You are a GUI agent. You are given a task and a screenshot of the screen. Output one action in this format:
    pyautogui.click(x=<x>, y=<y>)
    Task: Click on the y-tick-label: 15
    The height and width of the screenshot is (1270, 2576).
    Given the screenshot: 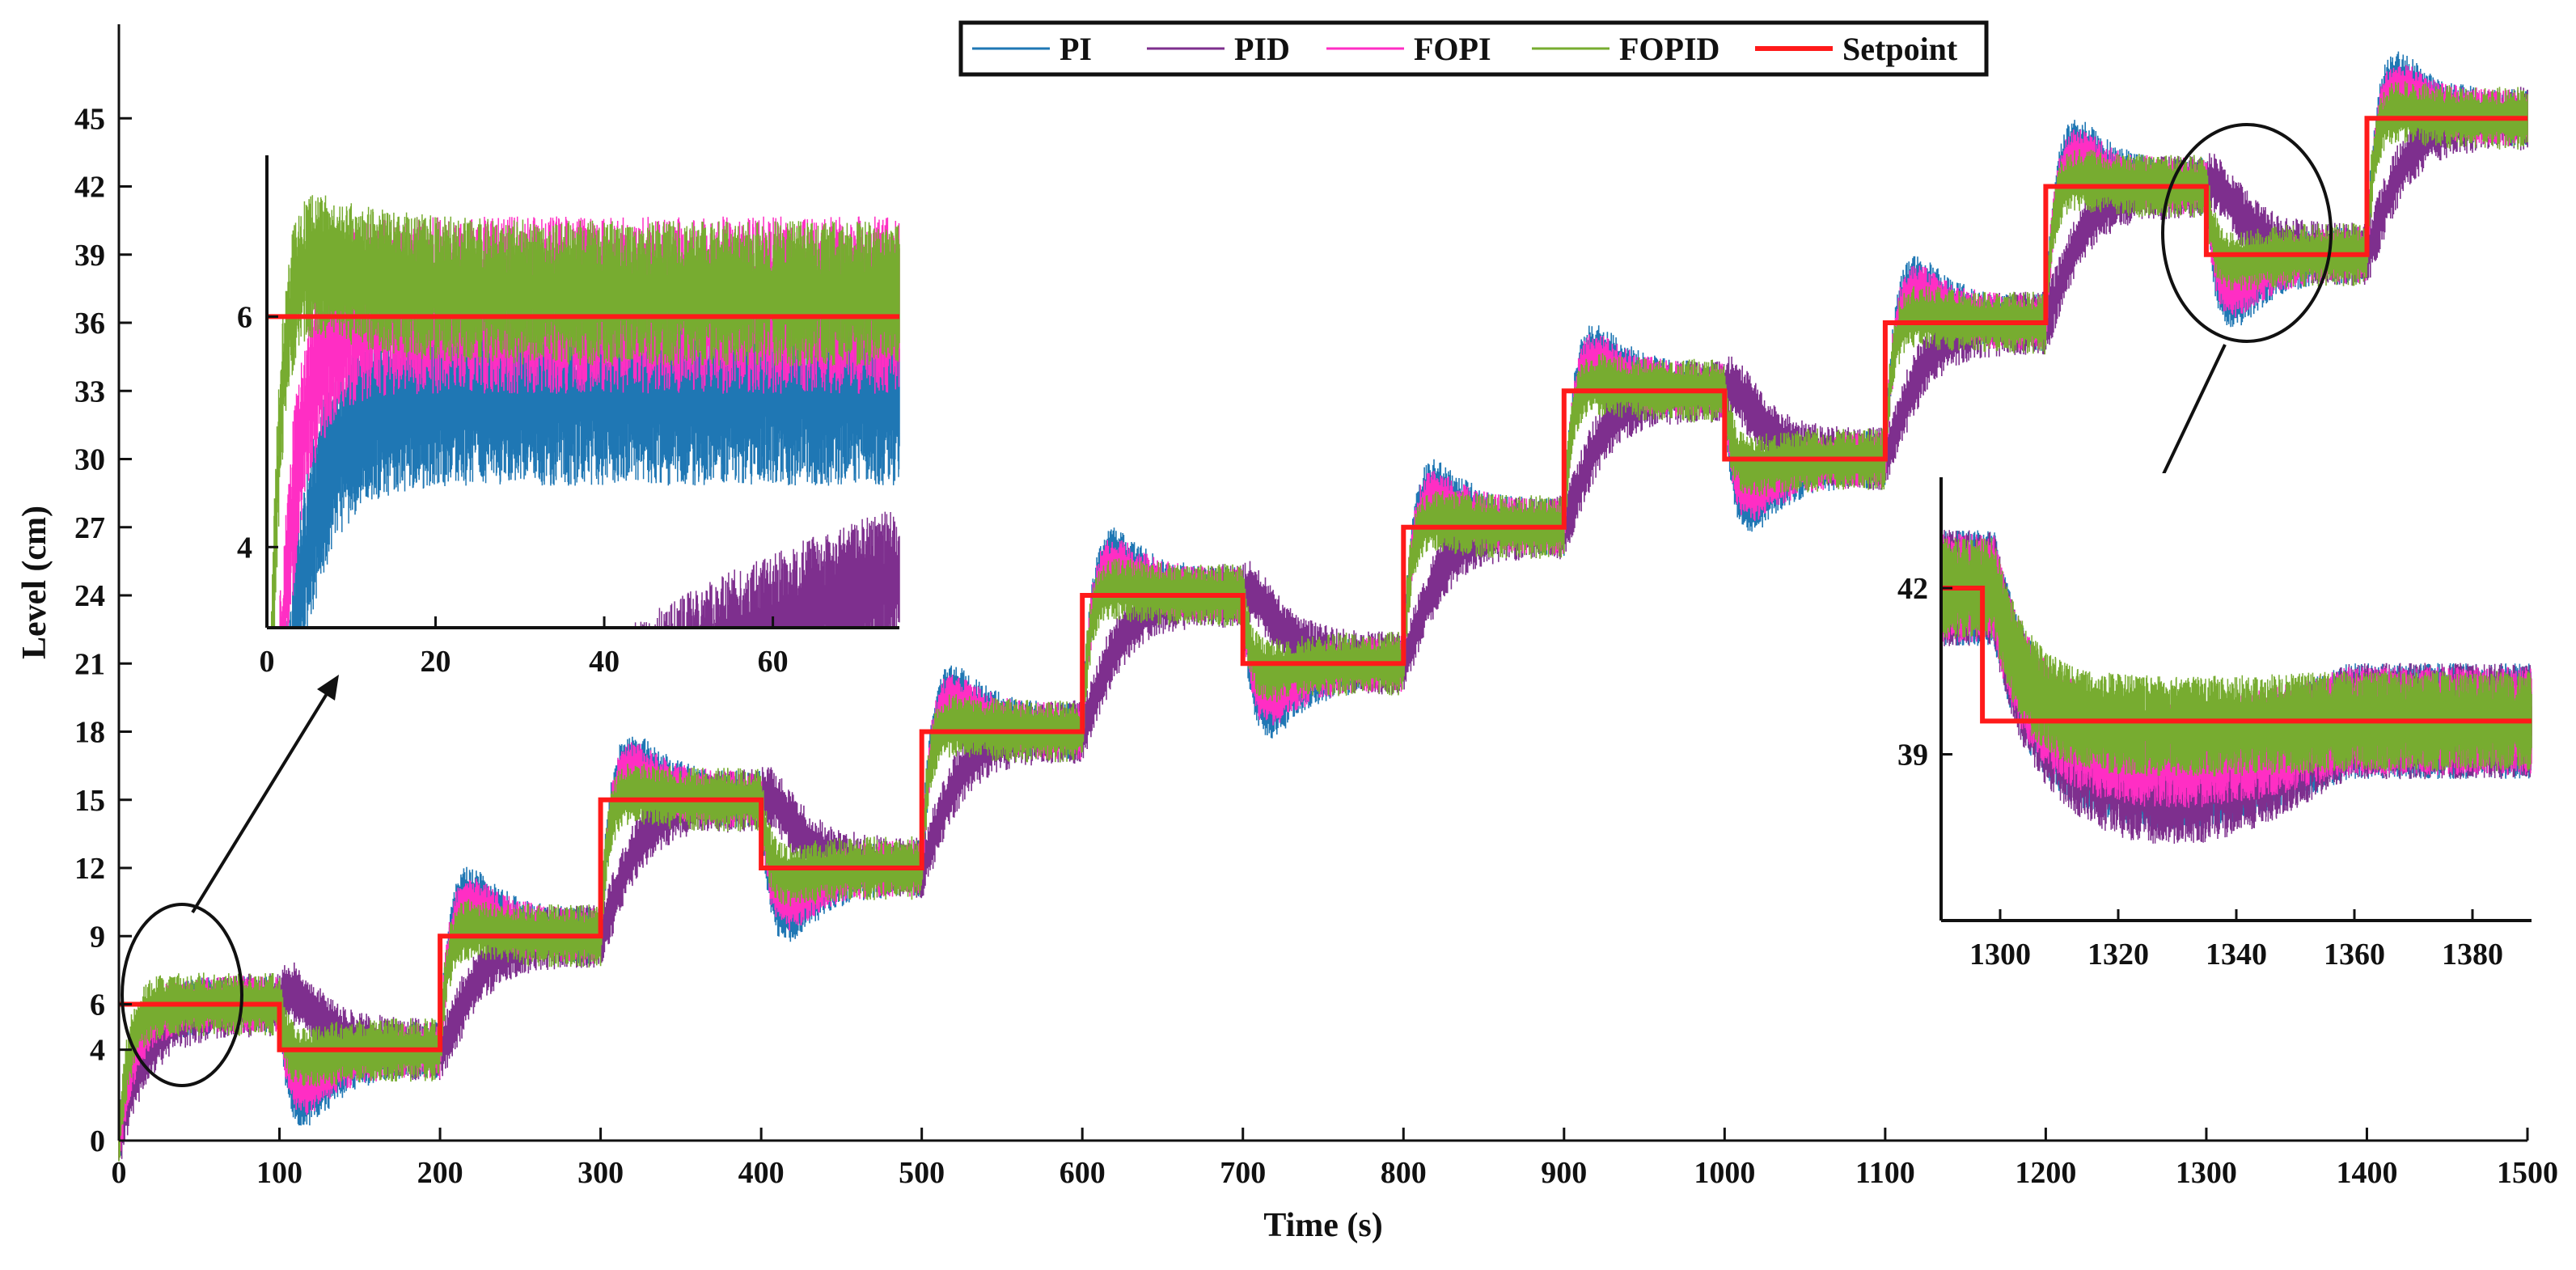 What is the action you would take?
    pyautogui.click(x=90, y=801)
    